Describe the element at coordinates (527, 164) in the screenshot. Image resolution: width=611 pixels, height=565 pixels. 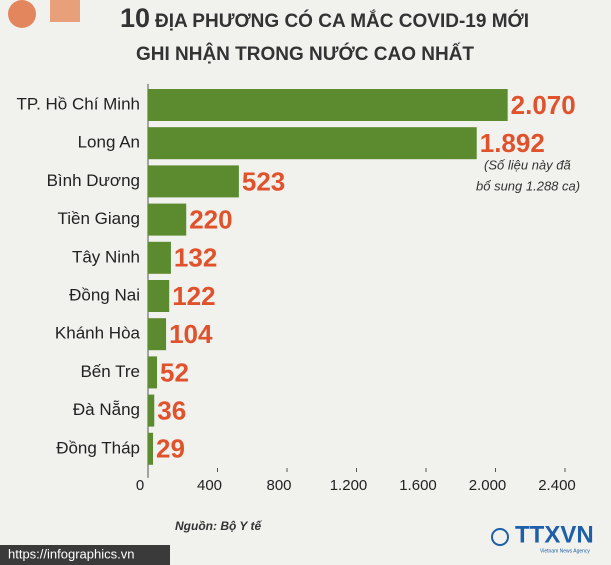
I see `annotation: (Số liệu này đã` at that location.